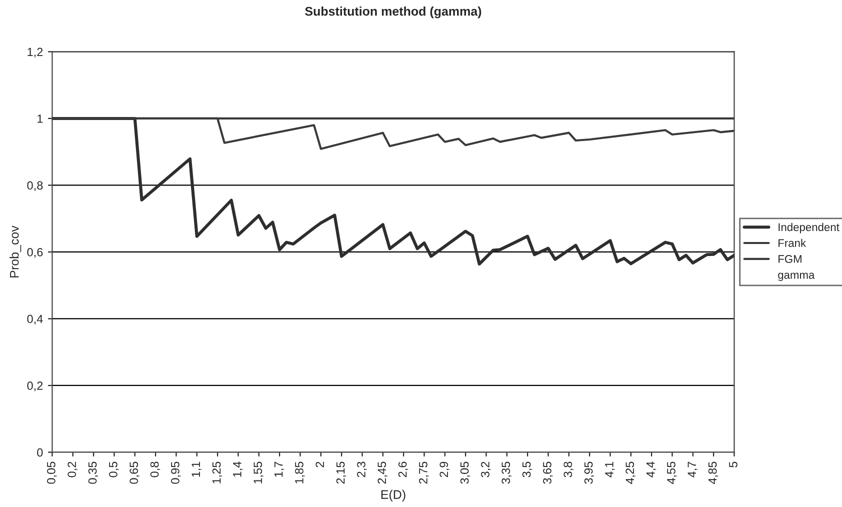 The height and width of the screenshot is (507, 842). I want to click on y-tick-label: 1,2, so click(35, 53).